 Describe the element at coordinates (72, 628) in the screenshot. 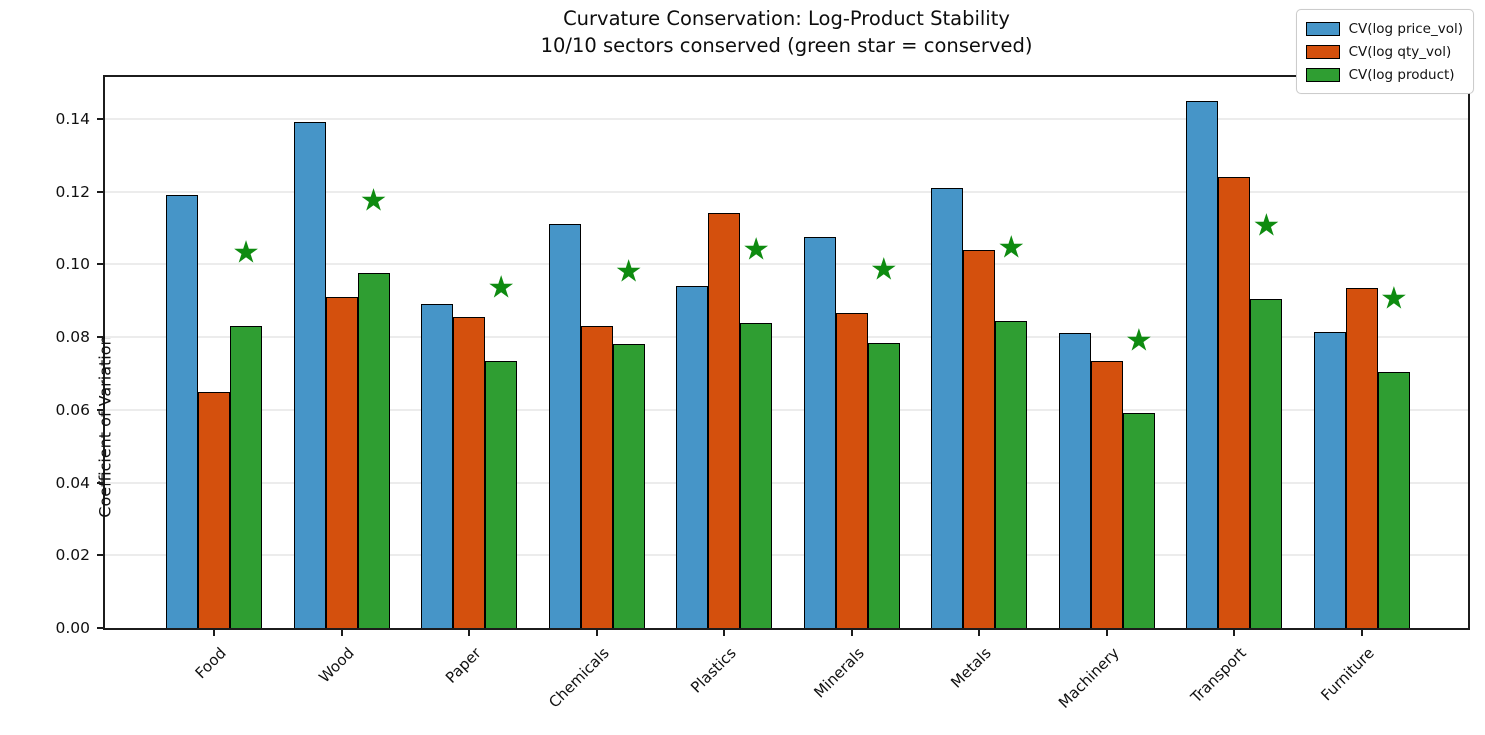

I see `y-tick-label-0.00: 0.00` at that location.